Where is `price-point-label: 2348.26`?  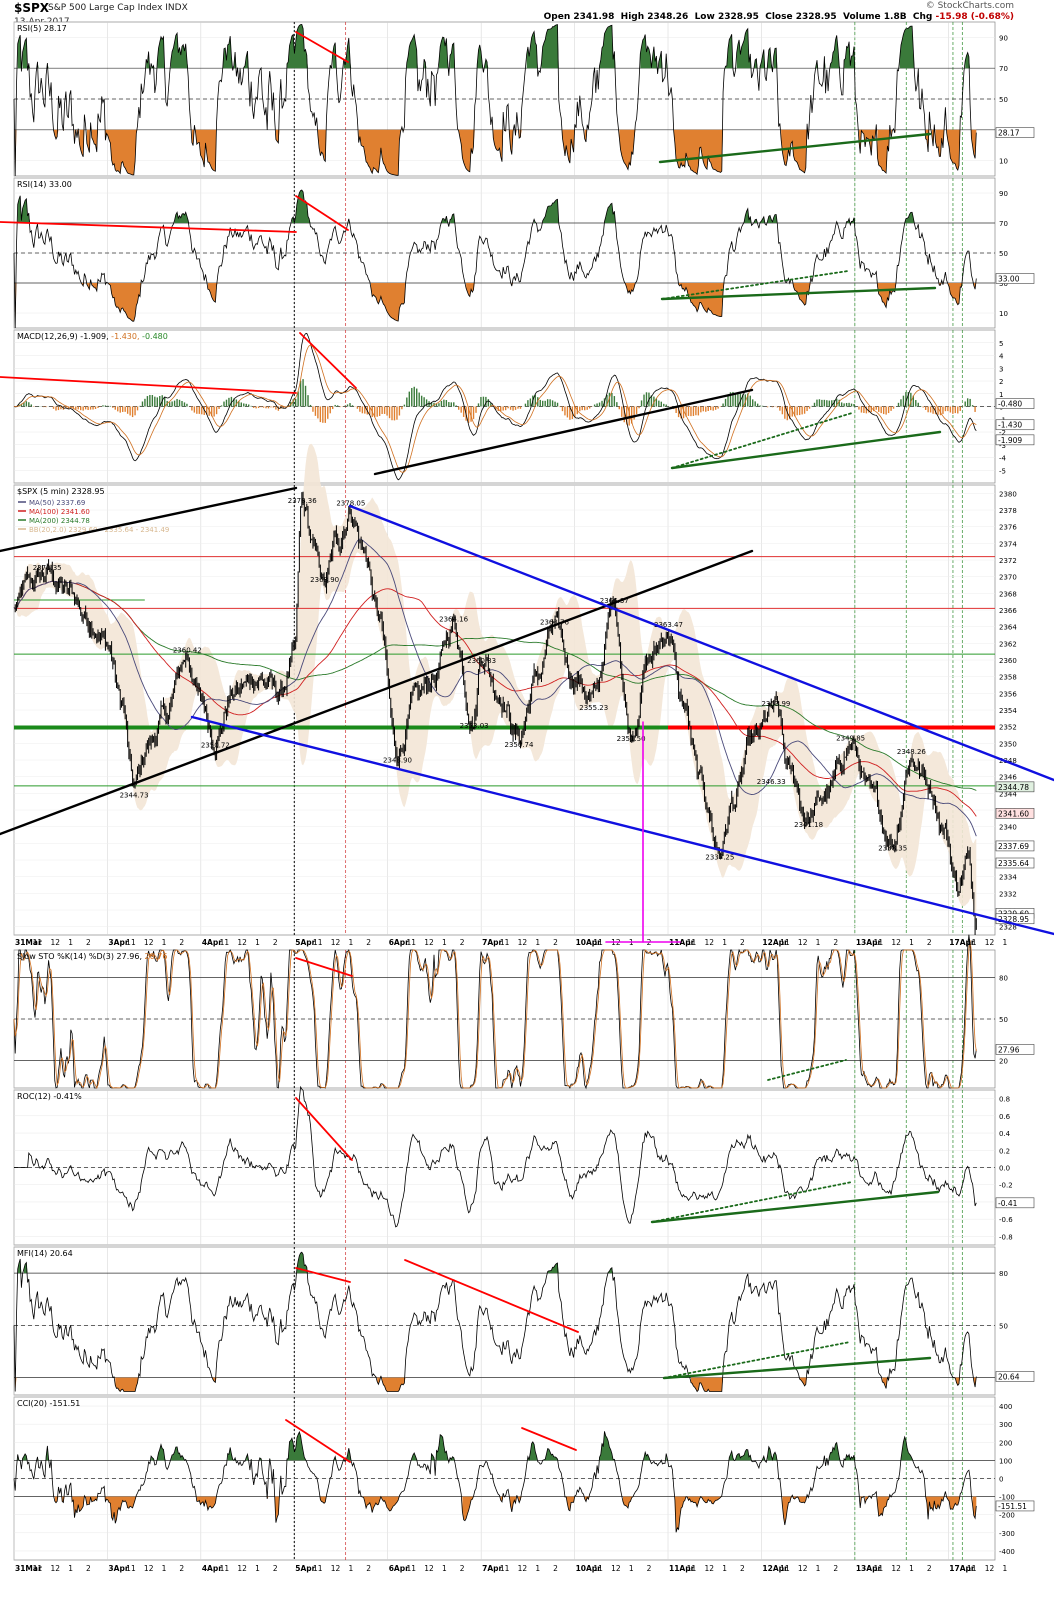 price-point-label: 2348.26 is located at coordinates (911, 752).